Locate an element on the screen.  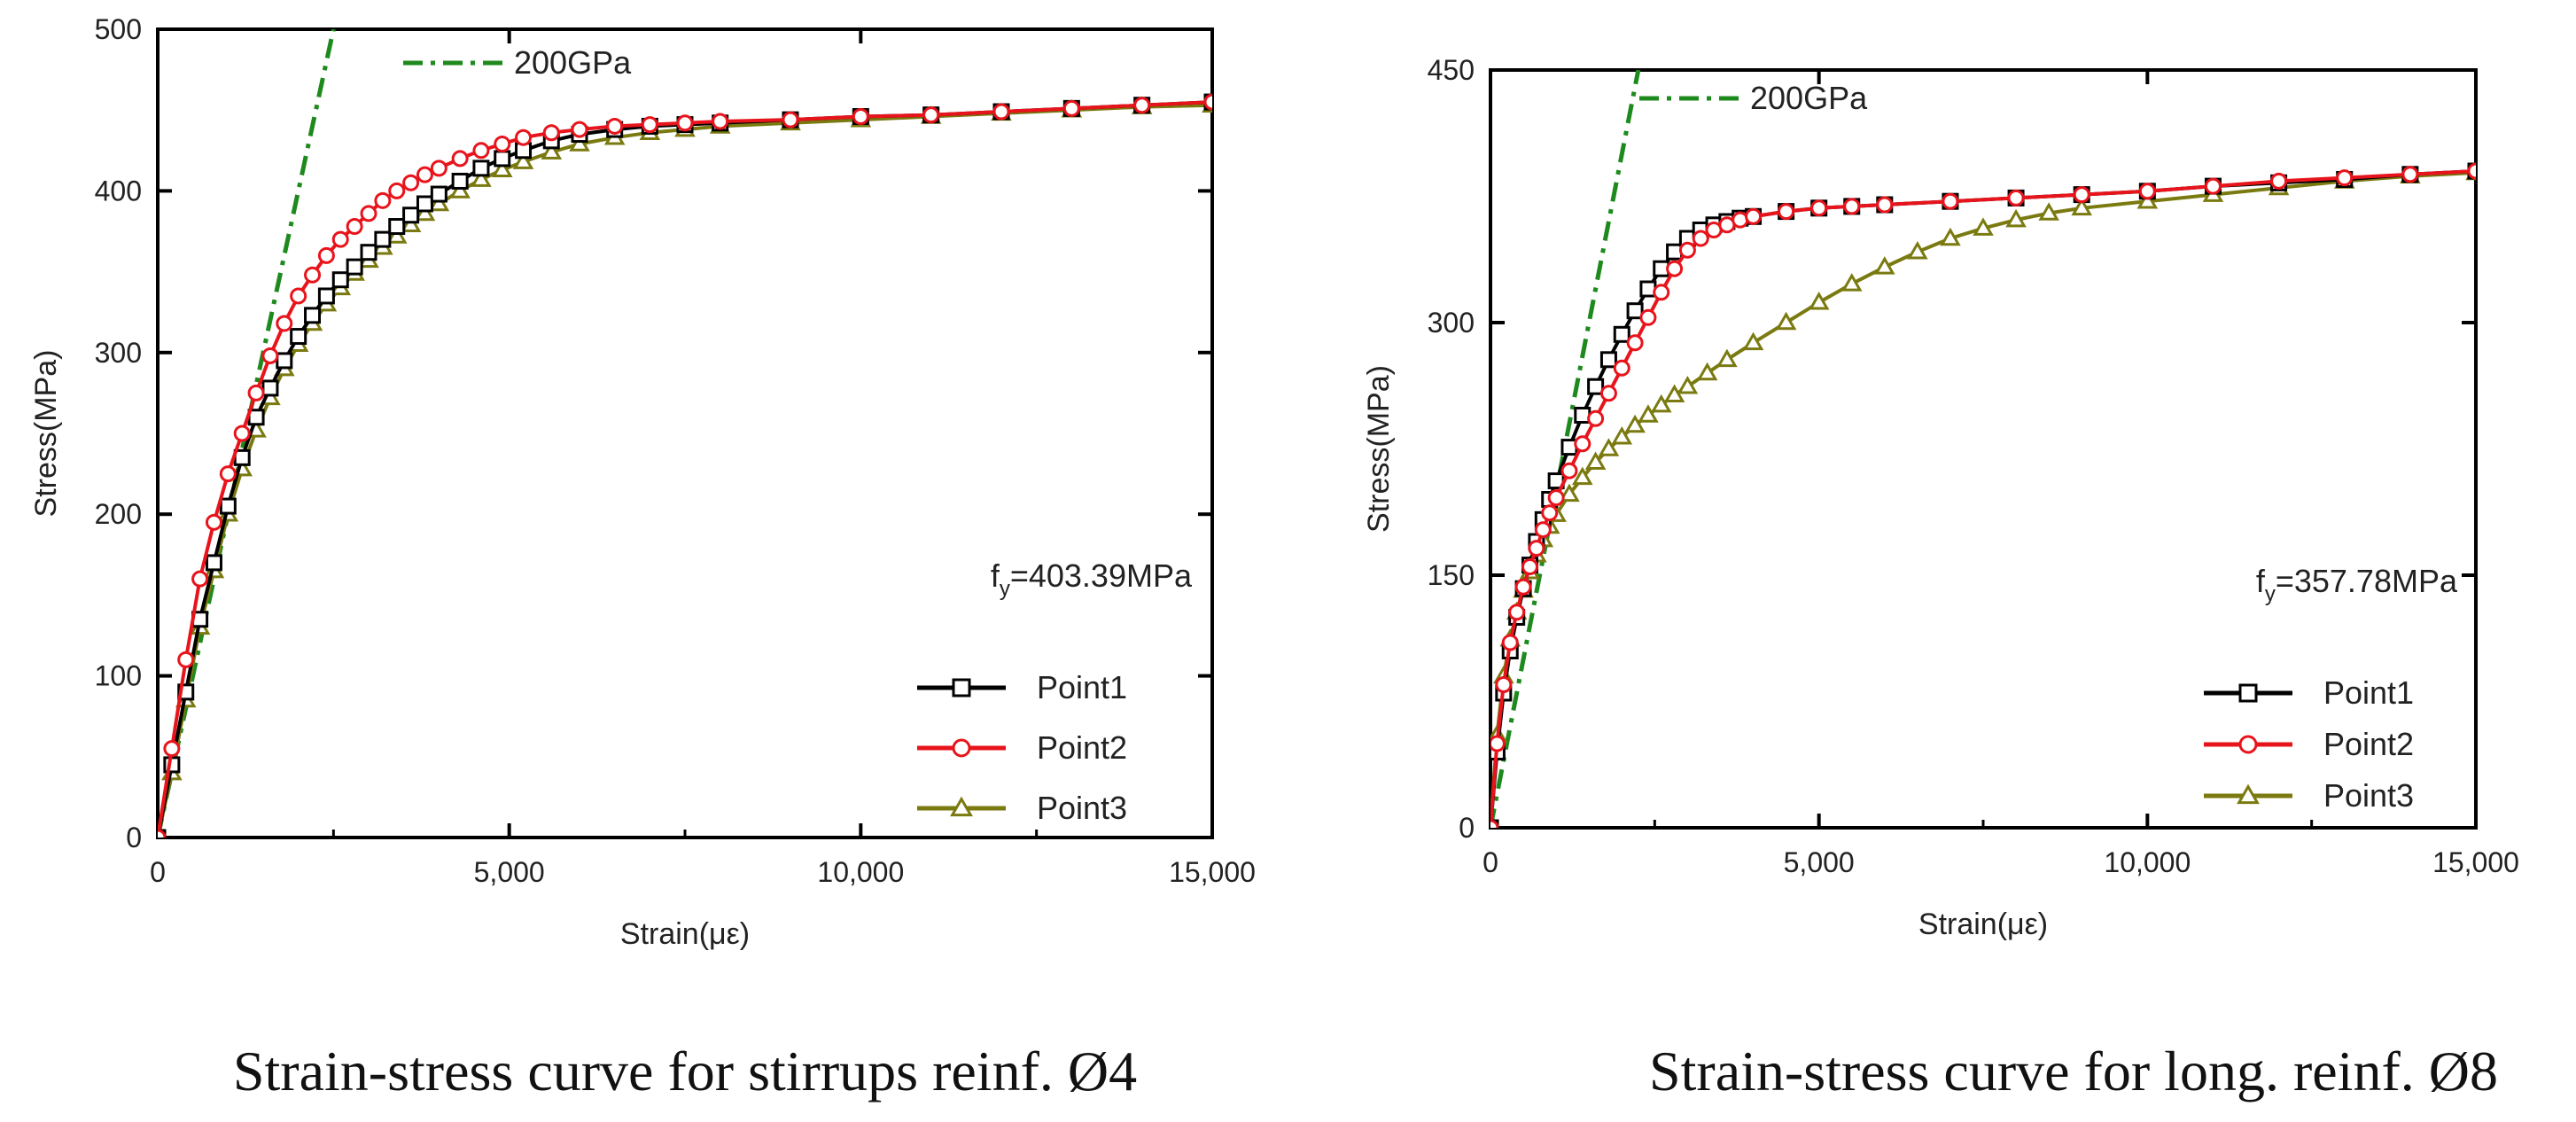
x-tick-label: 15,000 is located at coordinates (2475, 862).